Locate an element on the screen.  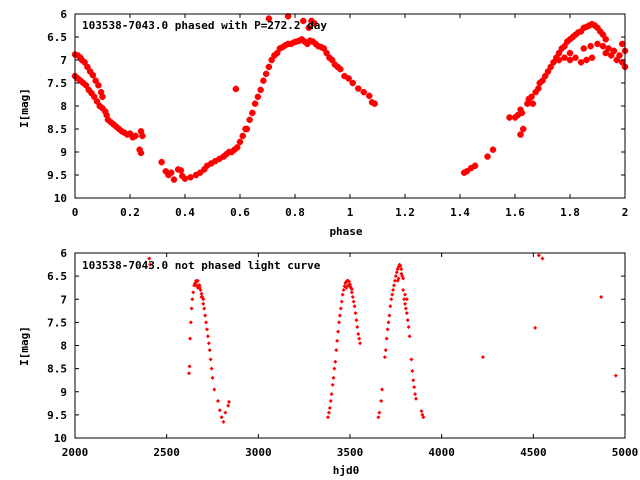
phased-y-tick-label: 8.5 is located at coordinates (57, 129).